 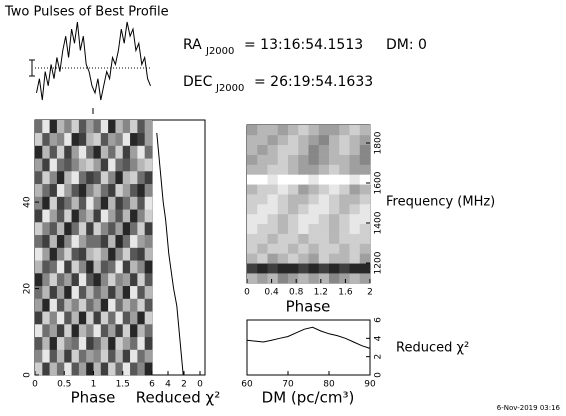 What do you see at coordinates (28, 375) in the screenshot?
I see `y-tick-label: 0` at bounding box center [28, 375].